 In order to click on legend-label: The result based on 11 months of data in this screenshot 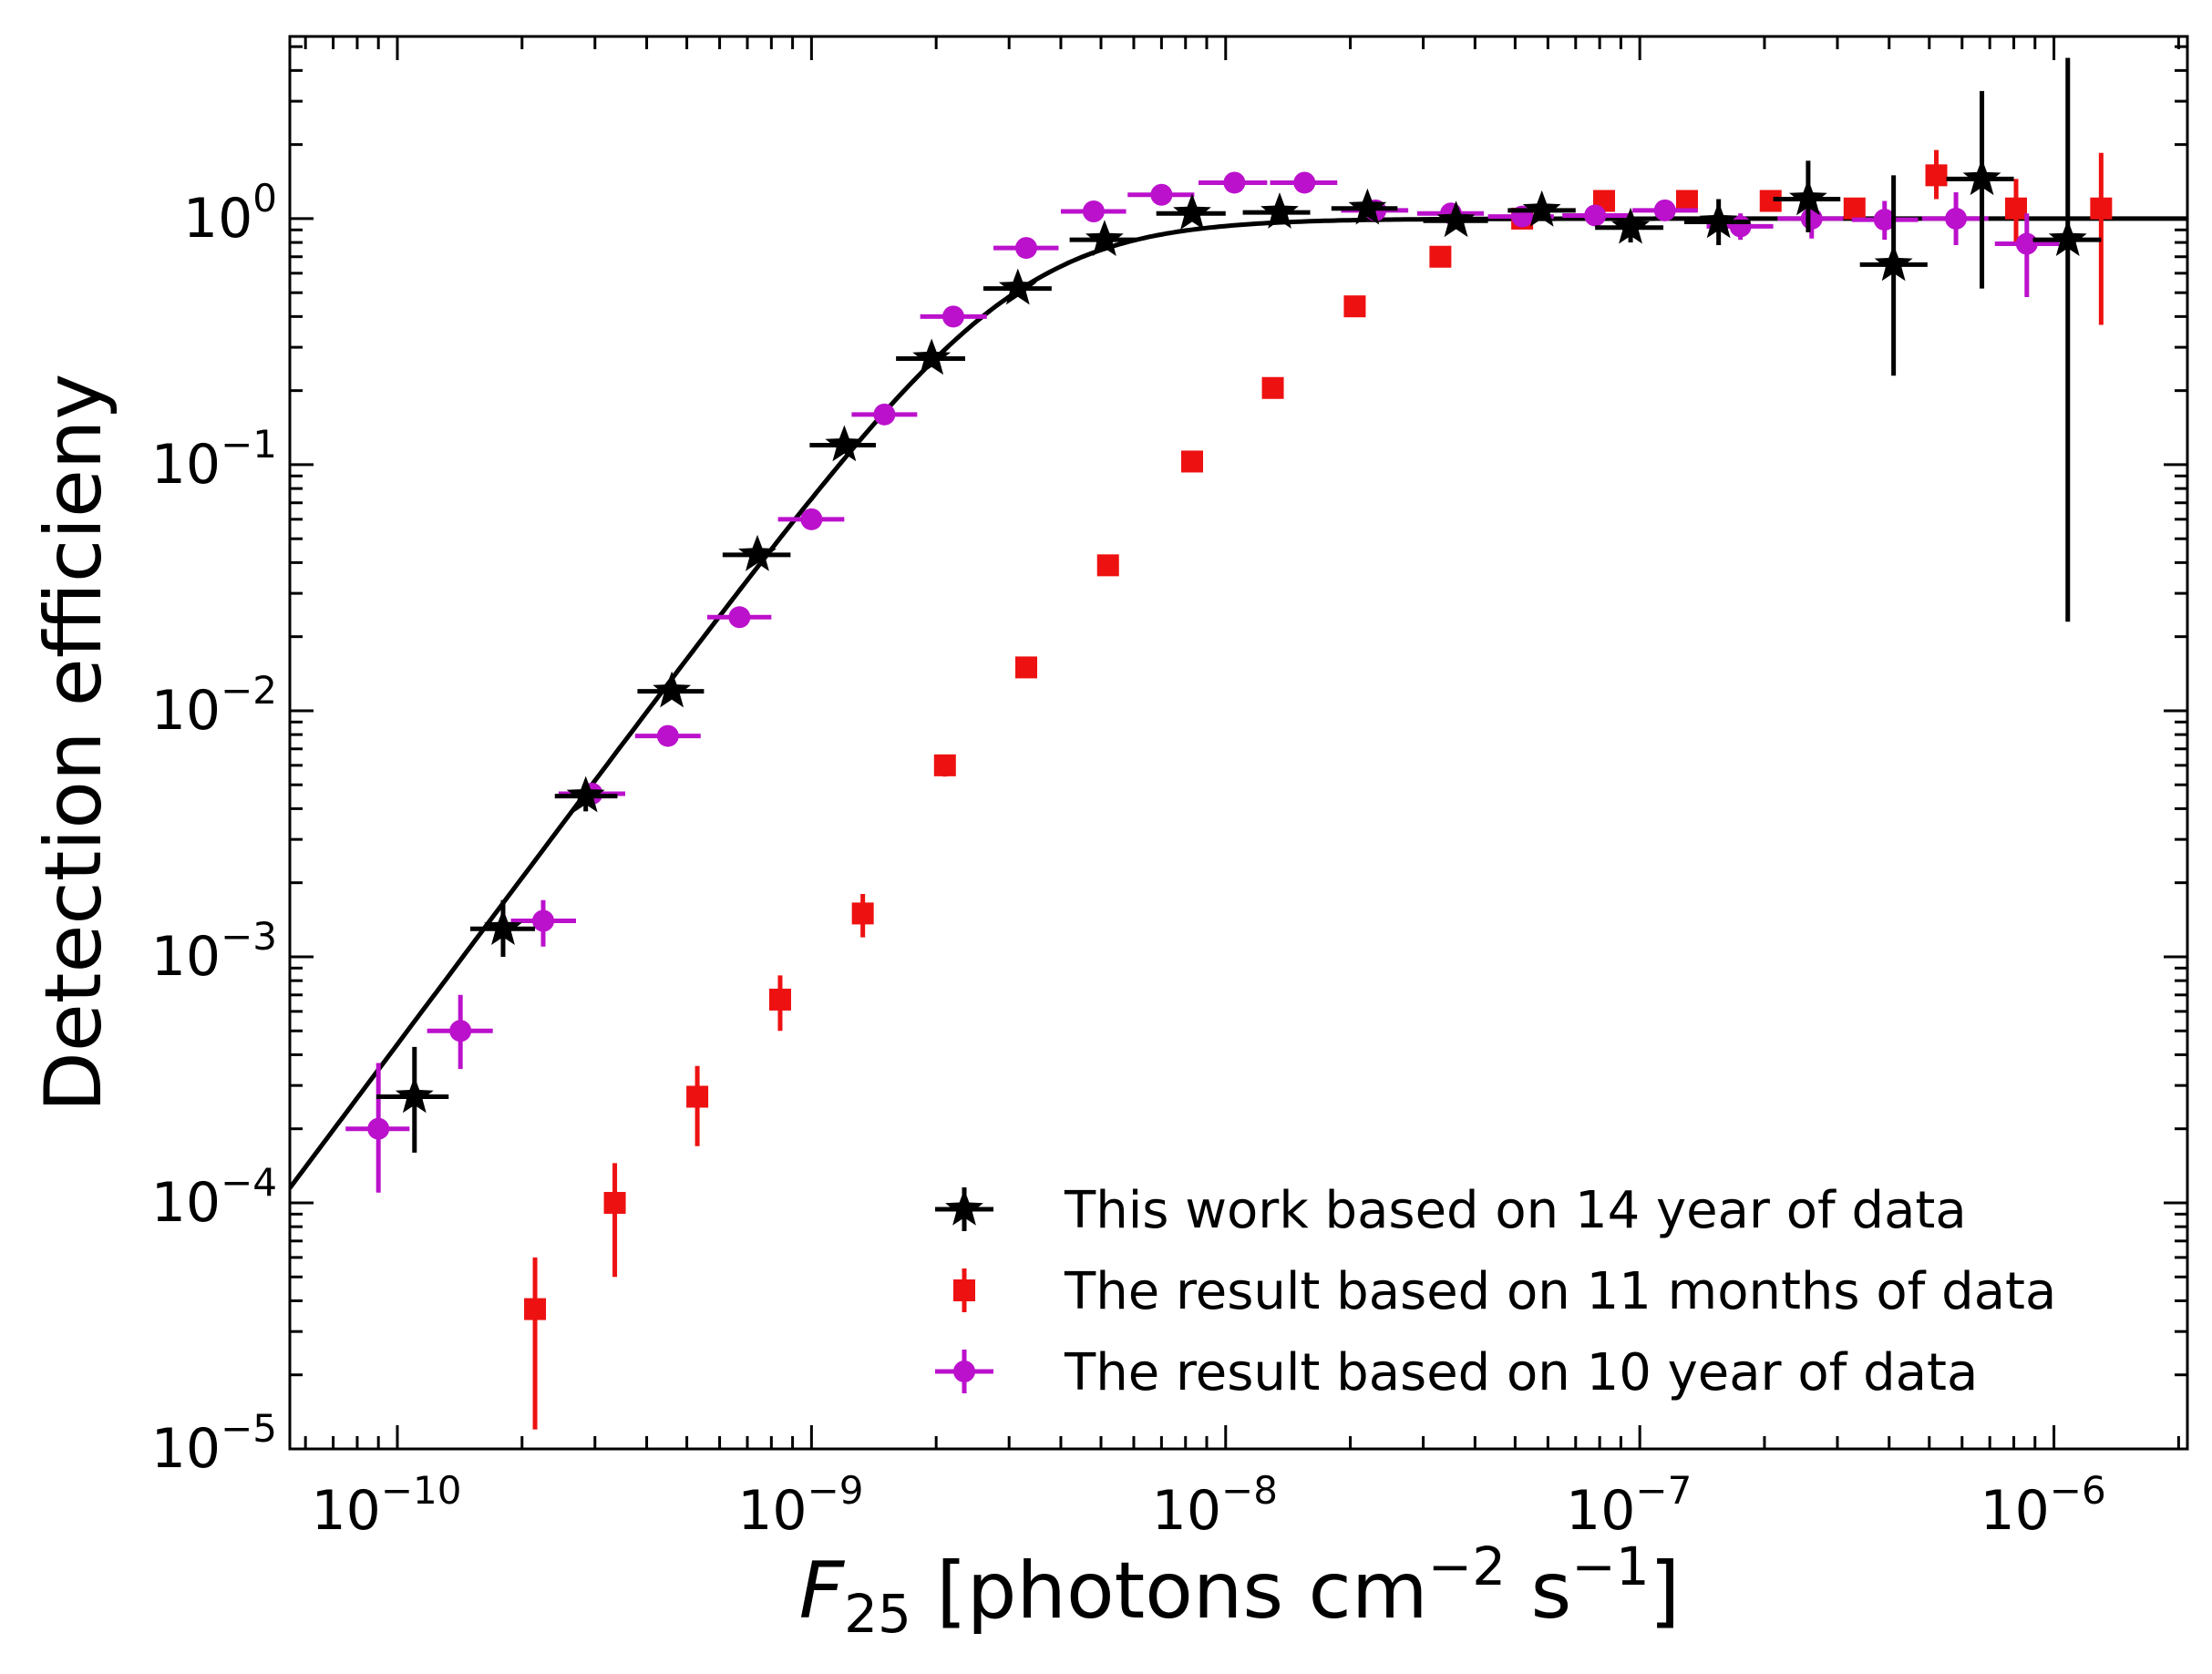, I will do `click(1560, 1291)`.